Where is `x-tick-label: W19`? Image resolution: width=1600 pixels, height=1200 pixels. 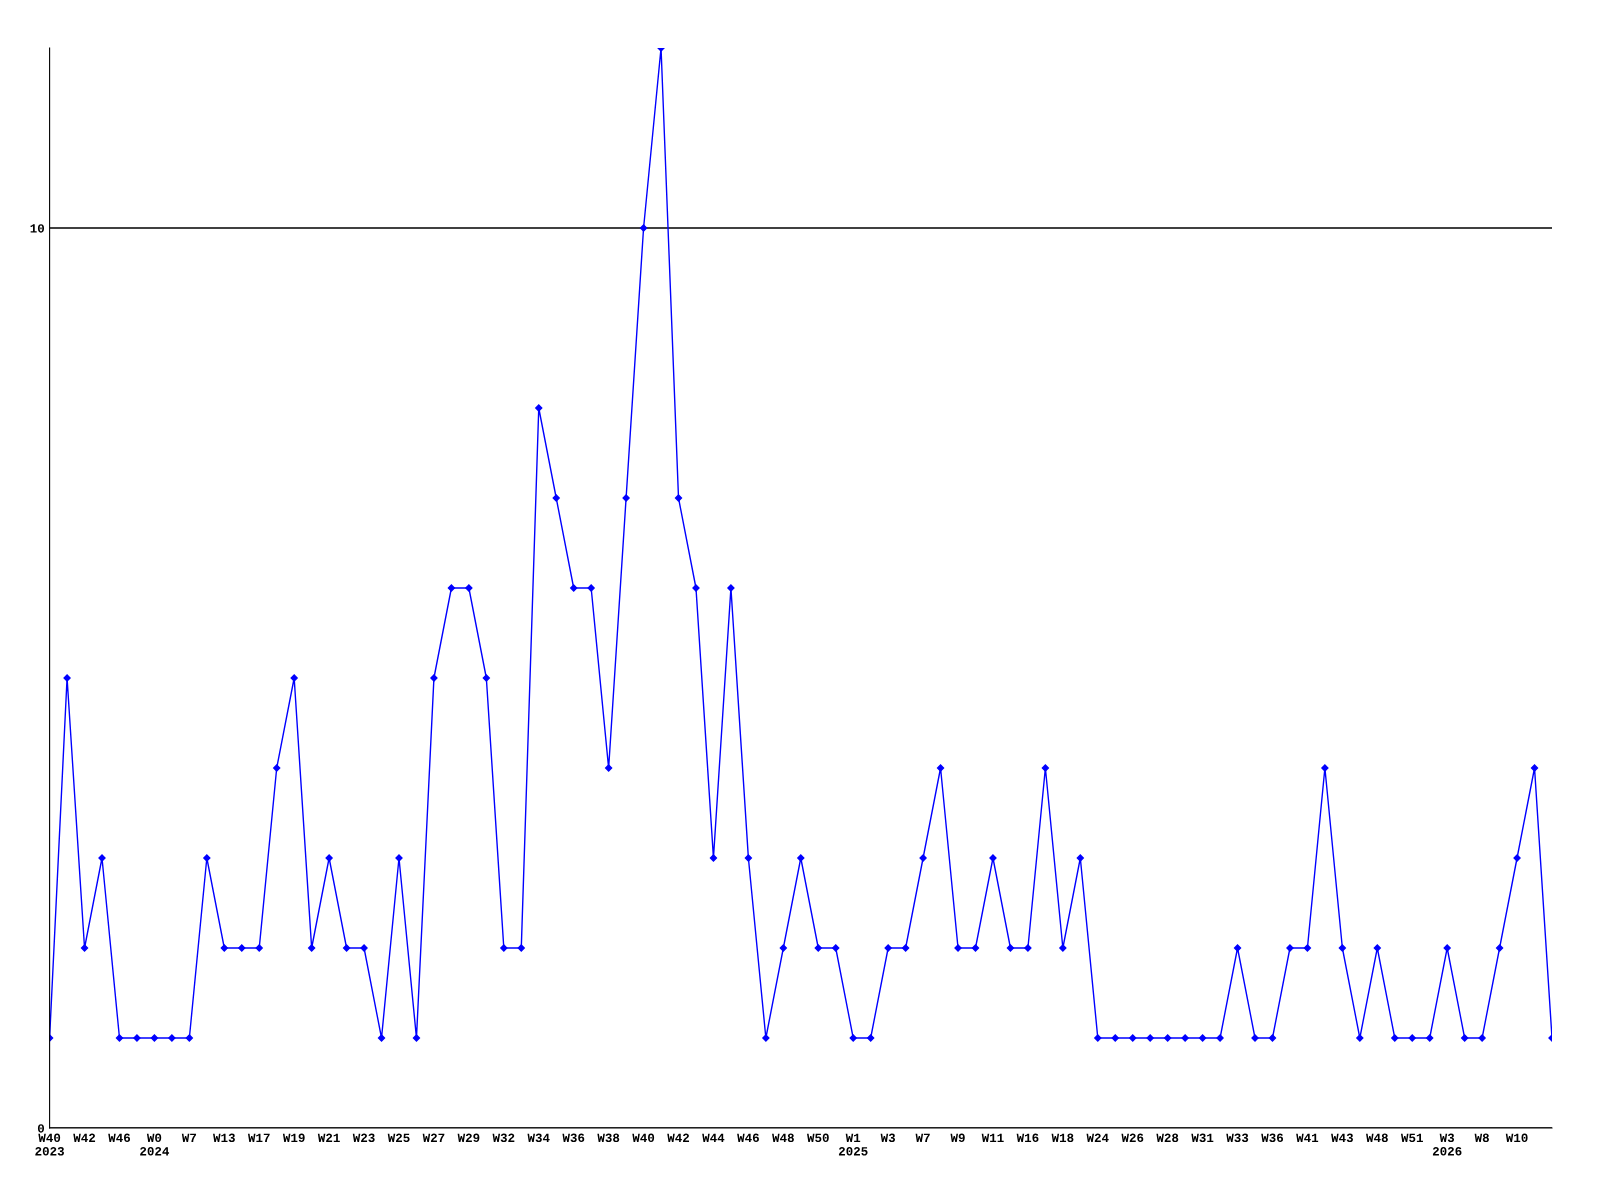 x-tick-label: W19 is located at coordinates (293, 1138).